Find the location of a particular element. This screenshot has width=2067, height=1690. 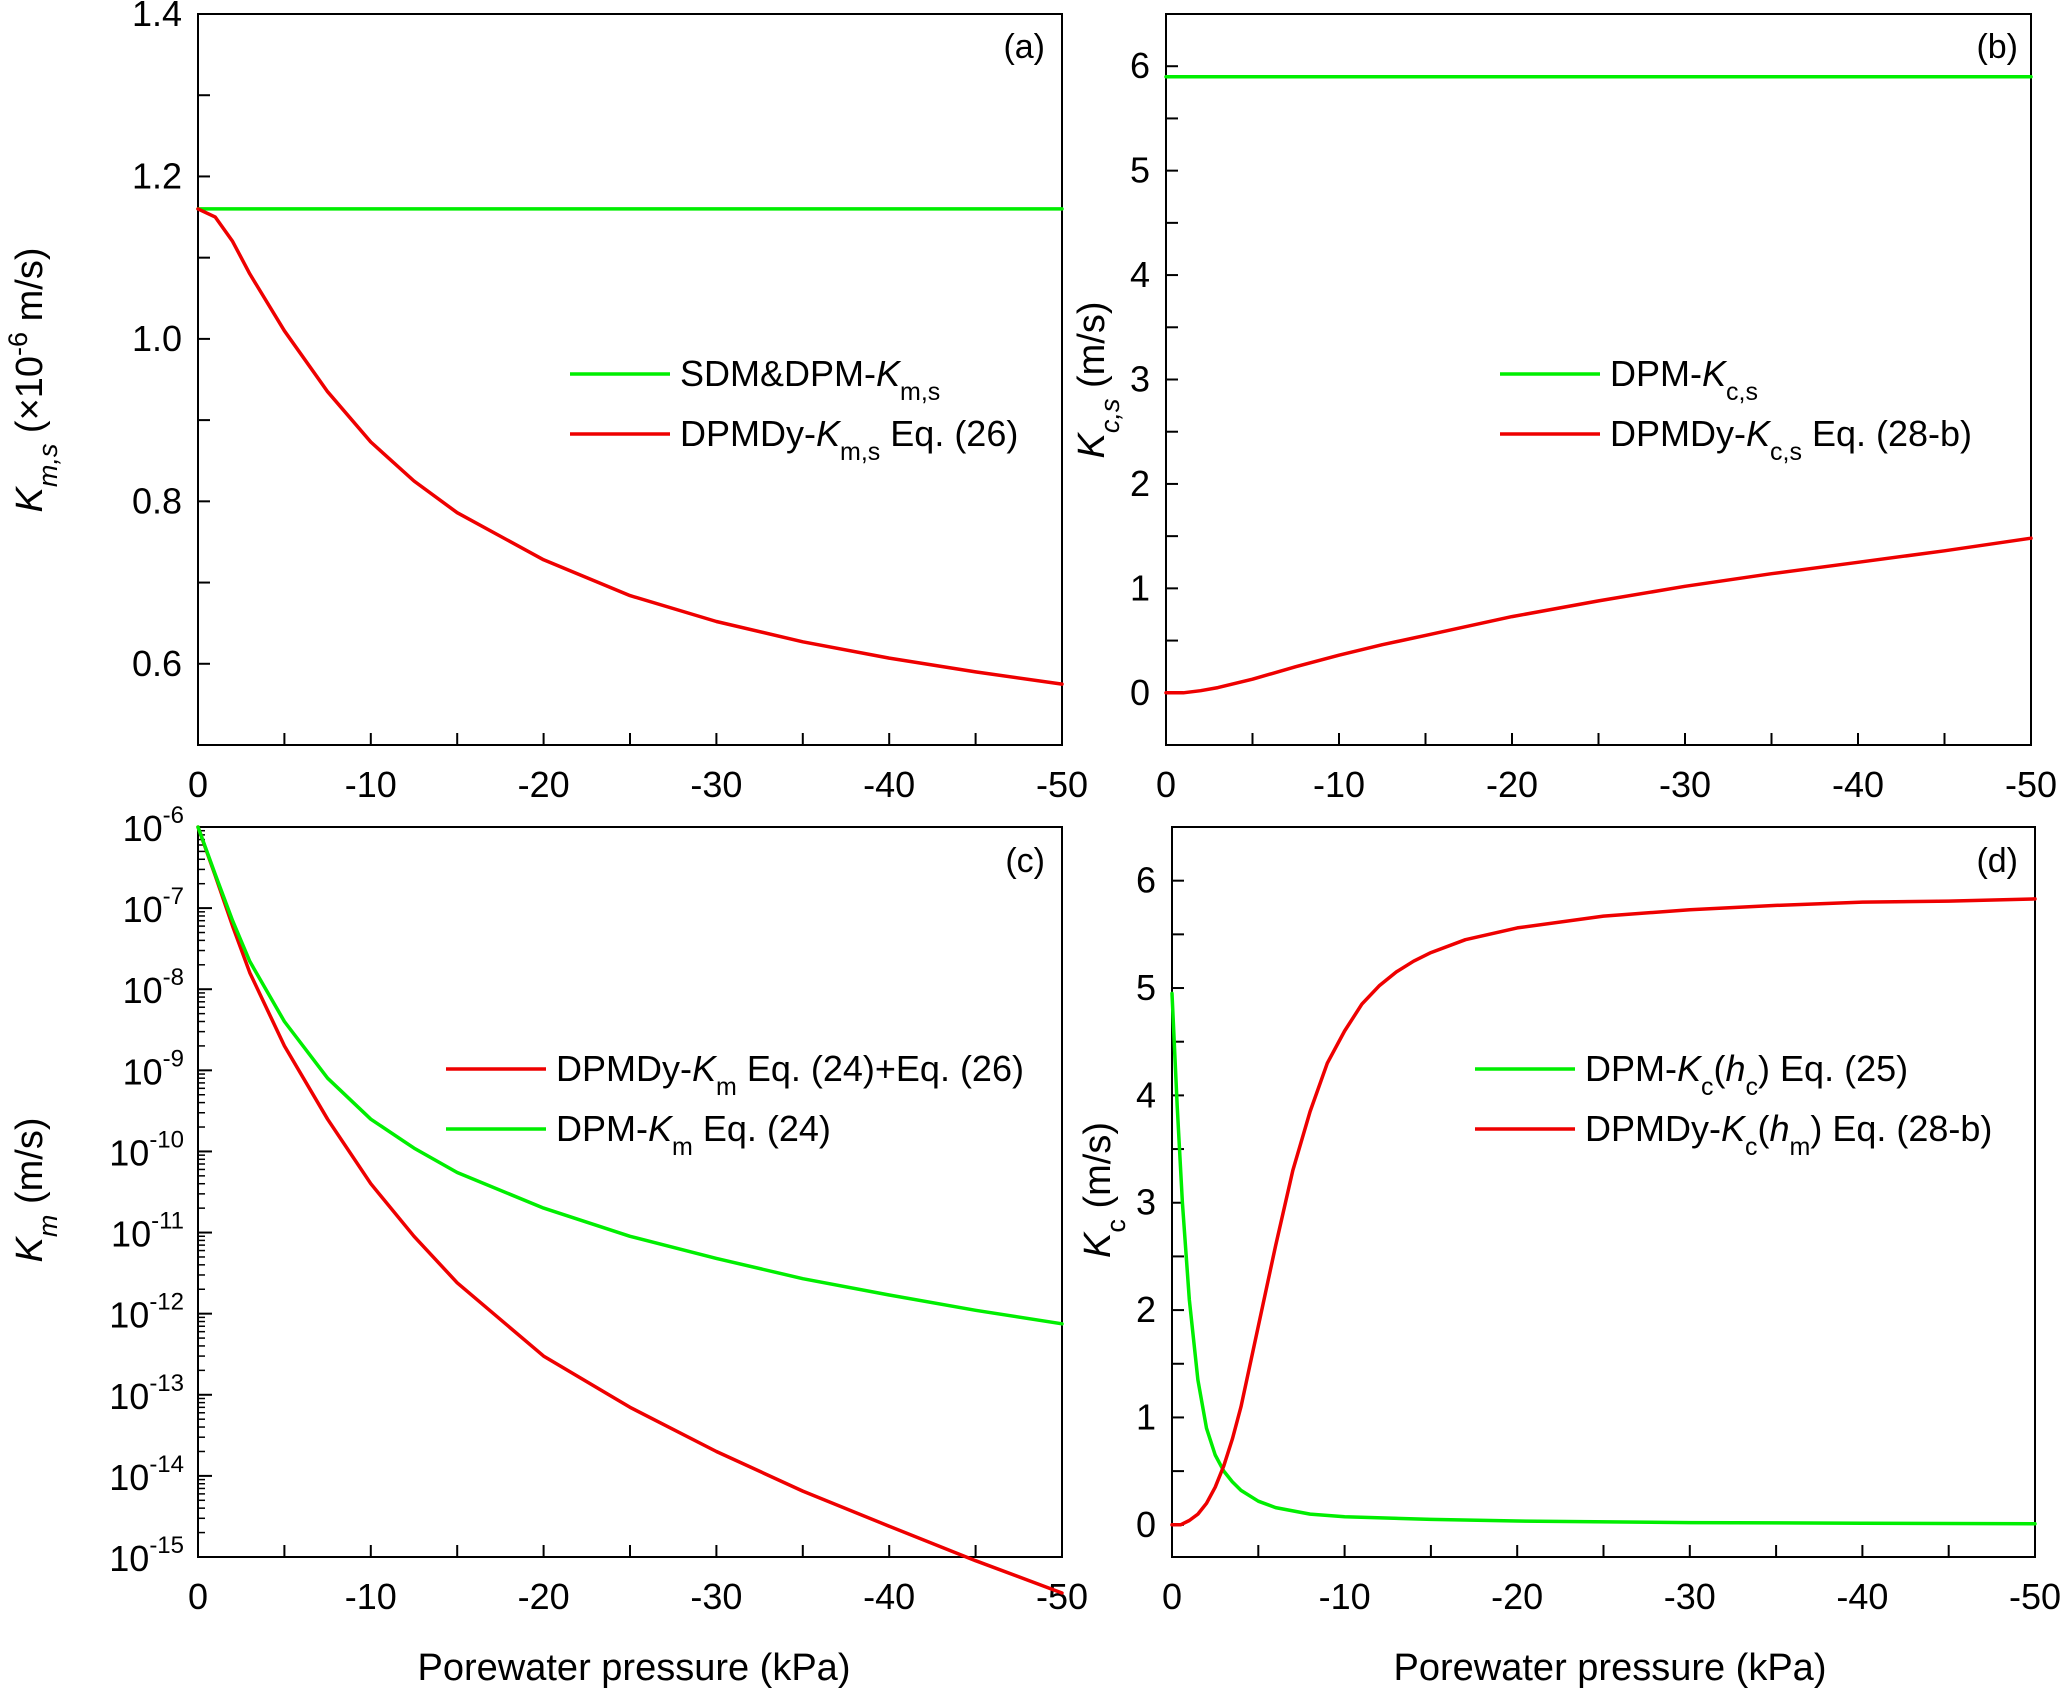

panel-label: (b) is located at coordinates (1997, 47).